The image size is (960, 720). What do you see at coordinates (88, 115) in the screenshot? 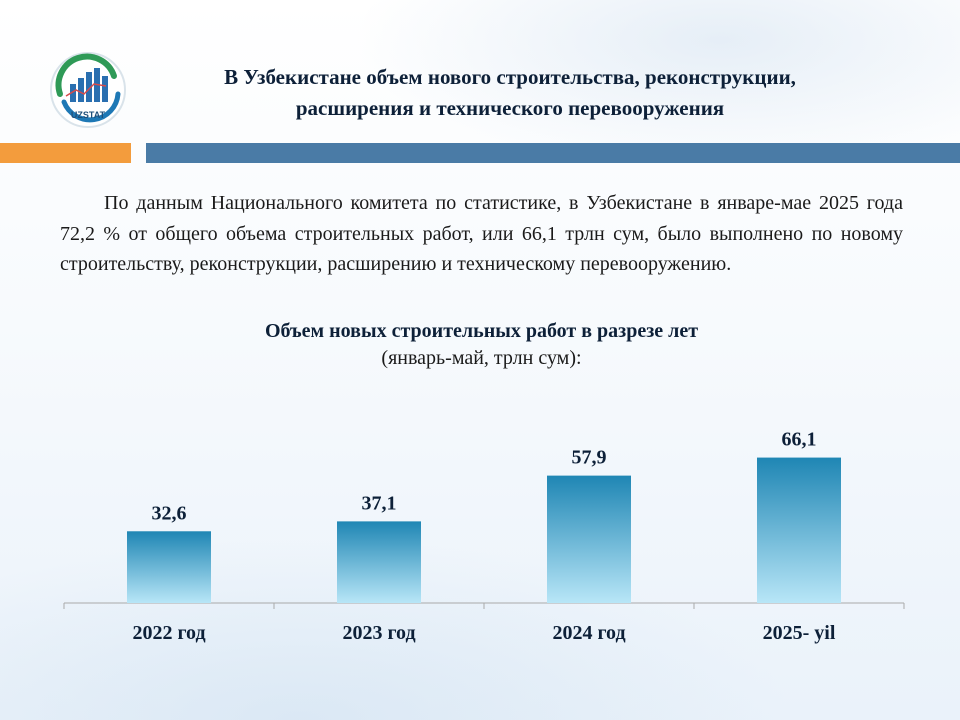
I see `svg-text: UZSTAT` at bounding box center [88, 115].